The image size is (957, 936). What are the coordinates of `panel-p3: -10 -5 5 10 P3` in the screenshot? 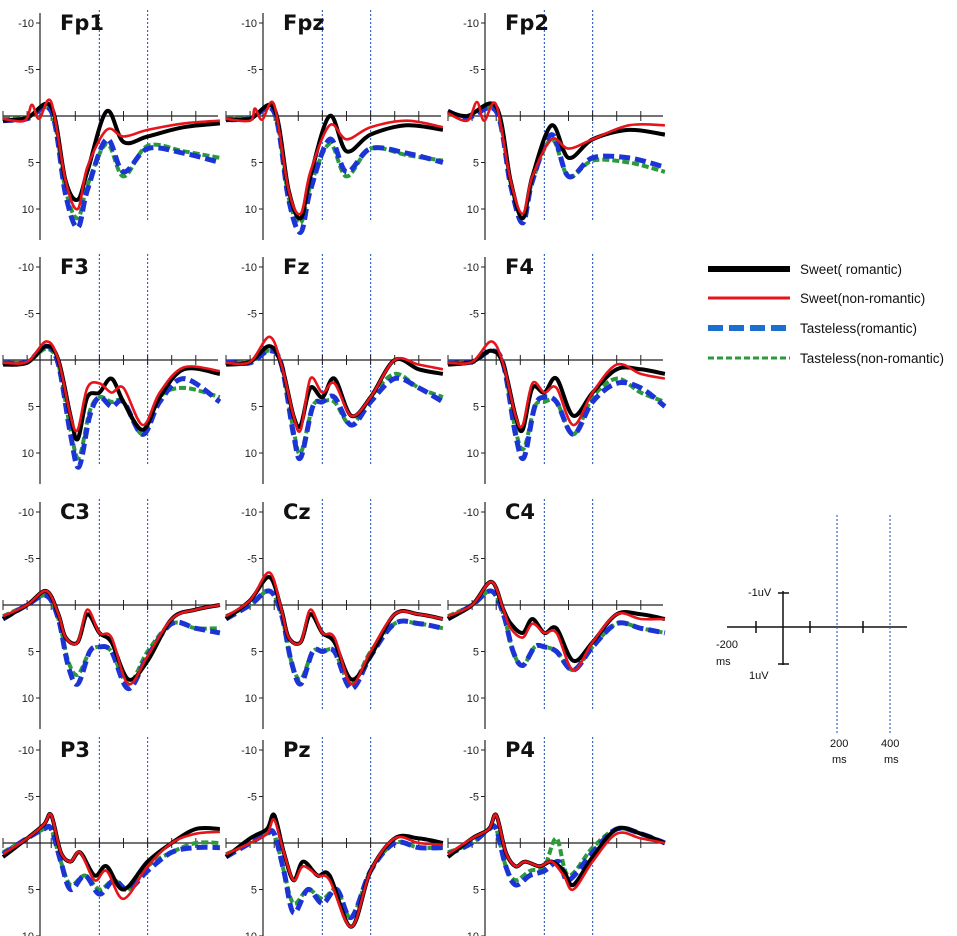 It's located at (111, 836).